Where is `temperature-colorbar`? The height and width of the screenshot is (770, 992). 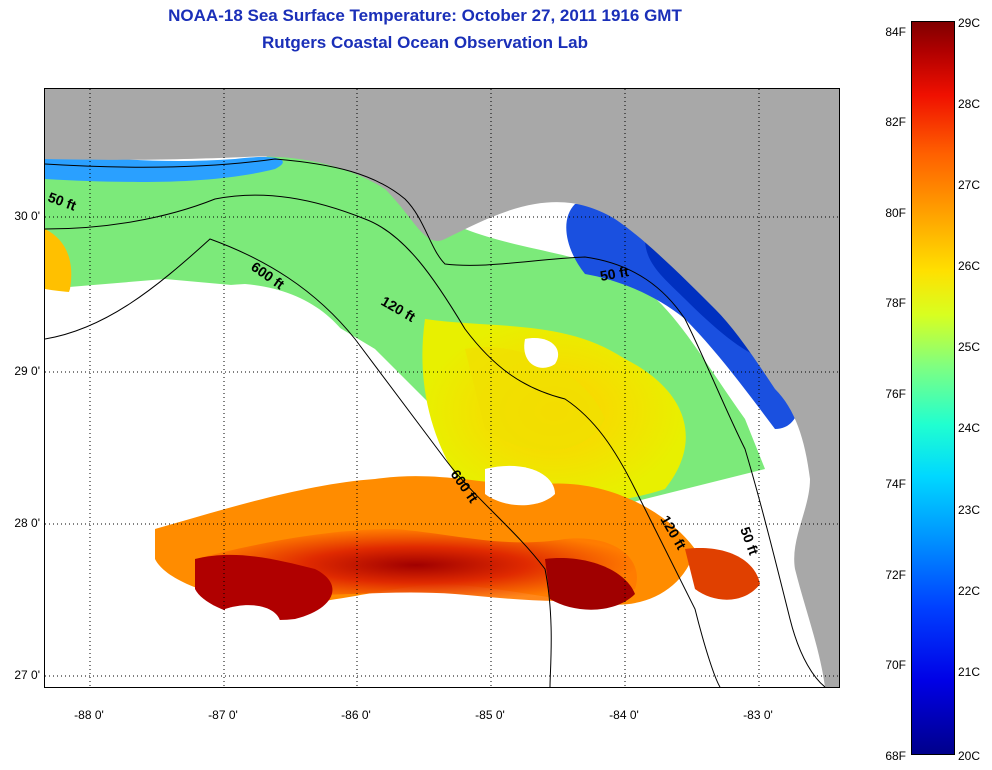
temperature-colorbar is located at coordinates (933, 388).